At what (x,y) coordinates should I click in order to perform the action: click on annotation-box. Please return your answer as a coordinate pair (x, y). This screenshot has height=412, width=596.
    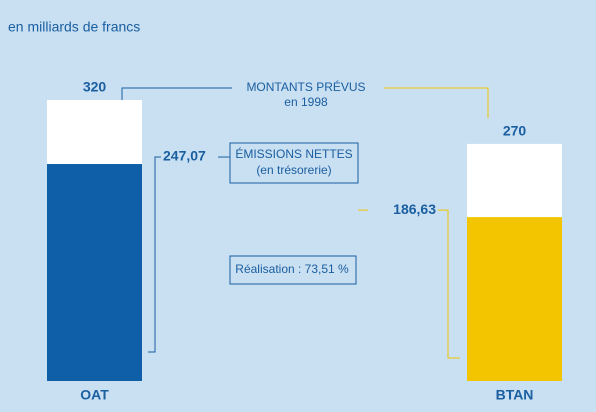
    Looking at the image, I should click on (293, 270).